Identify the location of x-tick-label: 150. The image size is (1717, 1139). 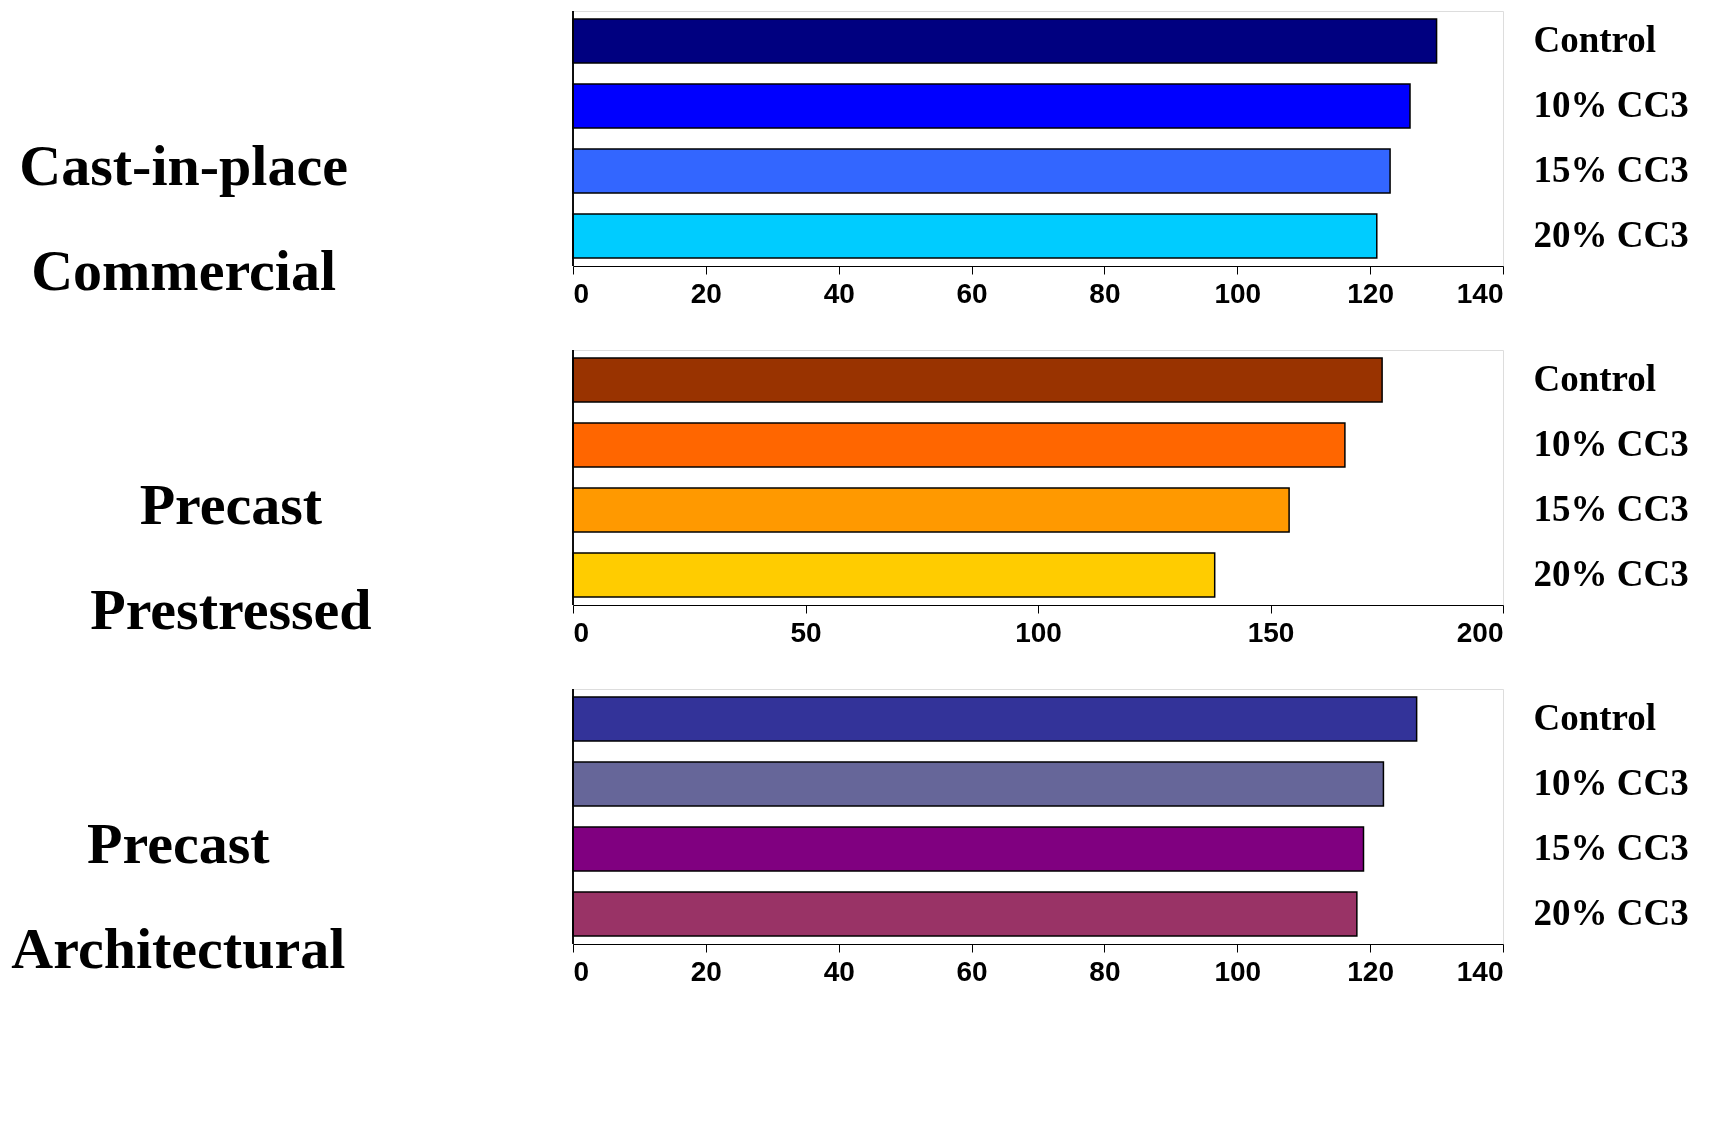
(1271, 632).